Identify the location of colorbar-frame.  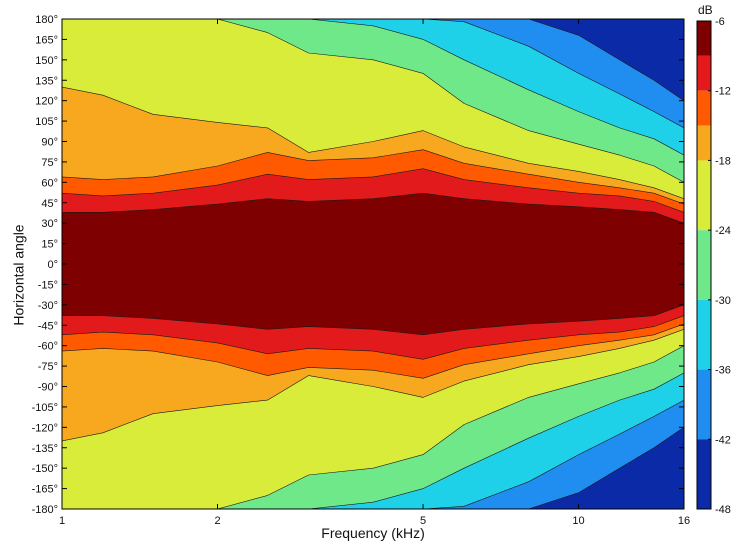
(704, 265).